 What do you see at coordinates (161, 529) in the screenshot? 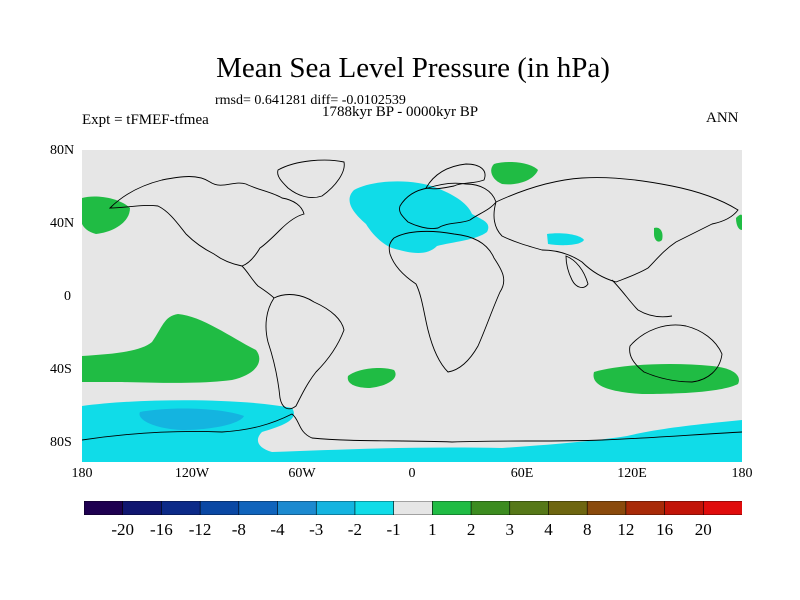
I see `colorbar-label: -16` at bounding box center [161, 529].